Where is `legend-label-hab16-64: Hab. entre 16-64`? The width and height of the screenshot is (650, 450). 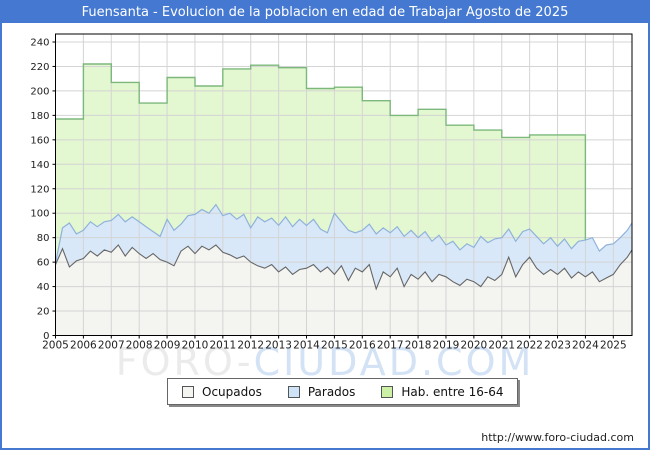
legend-label-hab16-64: Hab. entre 16-64 is located at coordinates (452, 391).